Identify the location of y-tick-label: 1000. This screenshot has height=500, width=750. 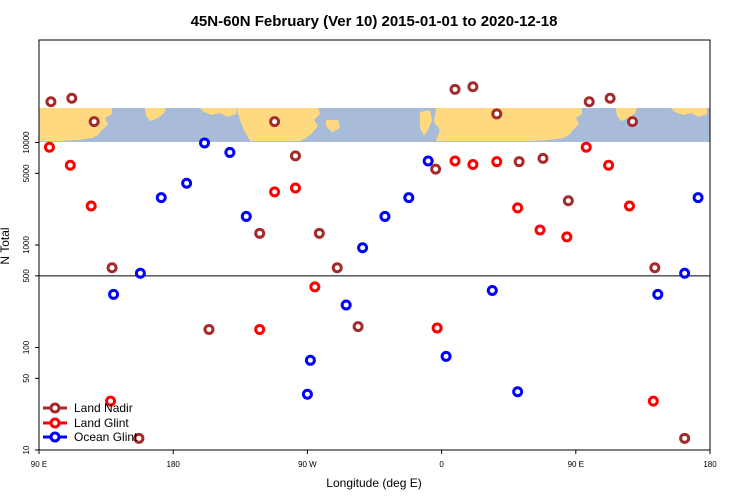
(26, 245).